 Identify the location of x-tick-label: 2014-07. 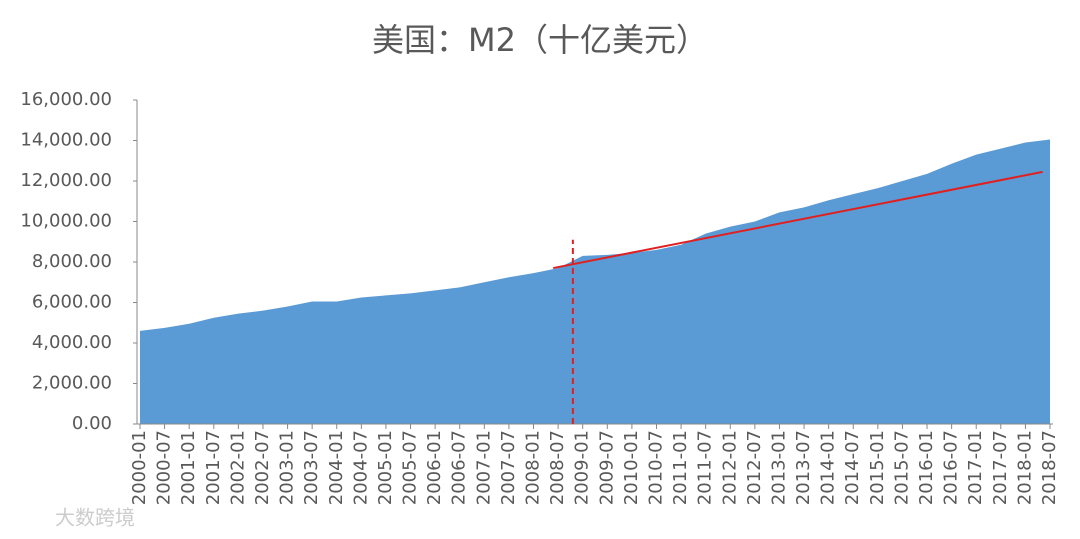
(852, 467).